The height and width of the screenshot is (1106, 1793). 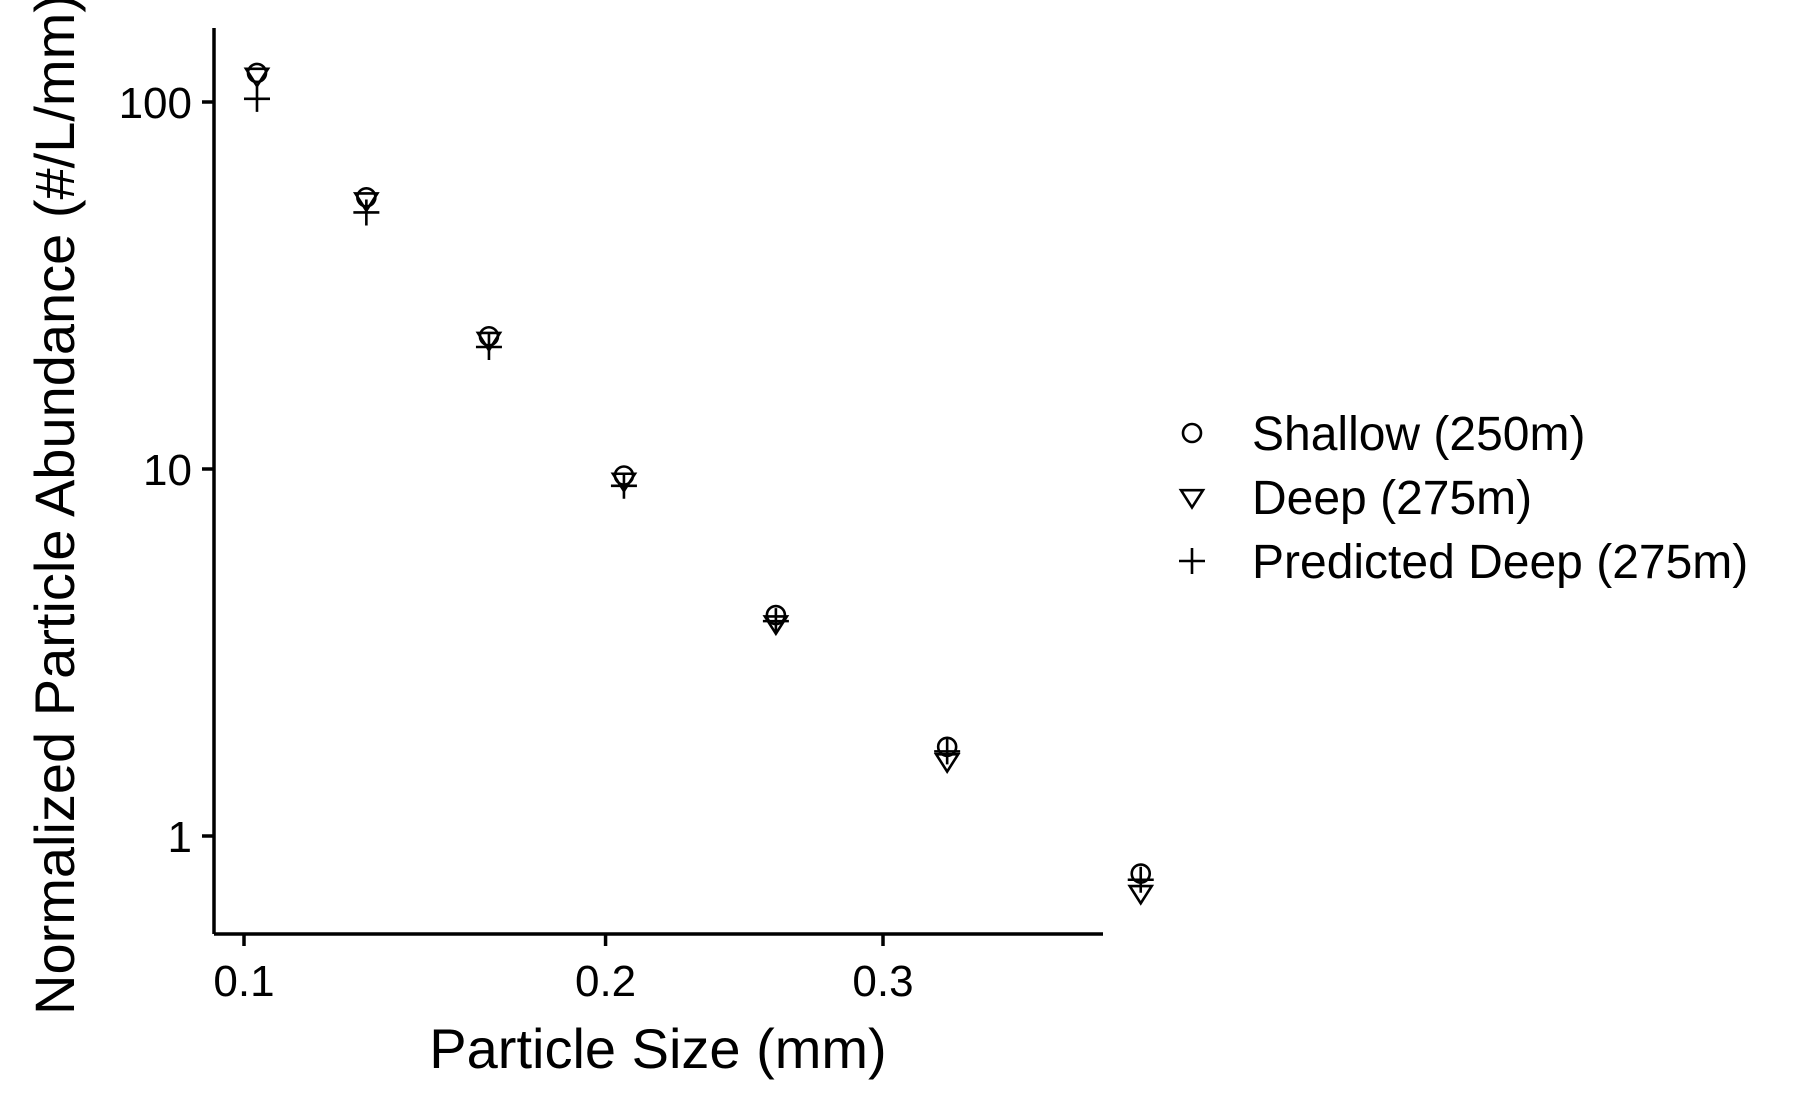 I want to click on y-ticks: 1 10 100, so click(x=166, y=470).